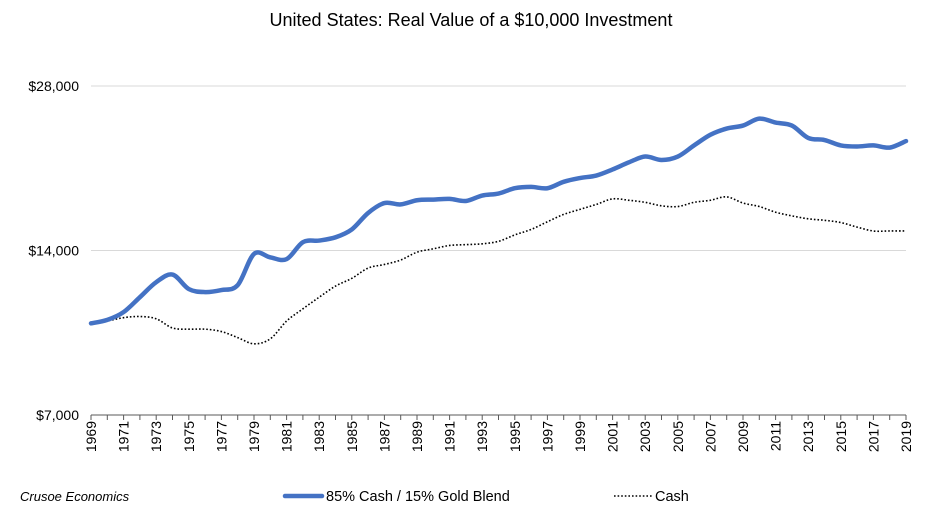  What do you see at coordinates (254, 436) in the screenshot?
I see `x-tick-label: 1979` at bounding box center [254, 436].